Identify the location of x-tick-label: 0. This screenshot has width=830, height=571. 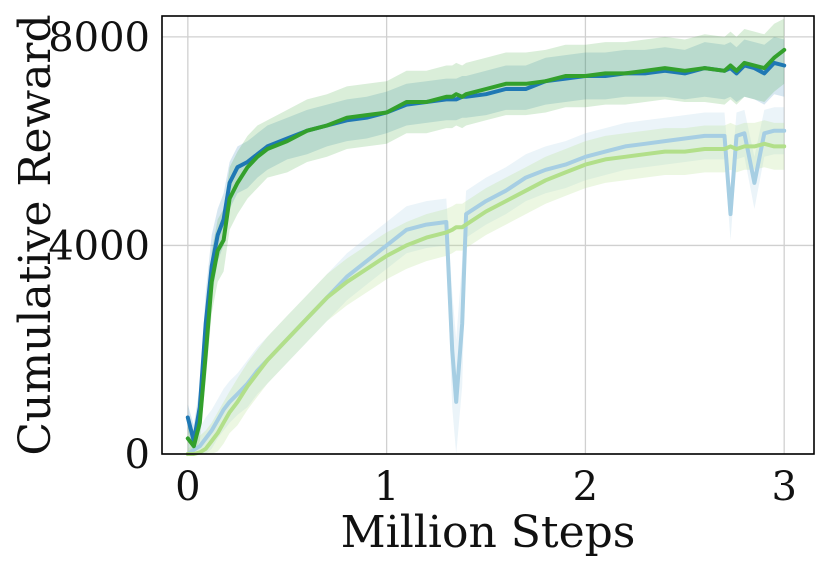
(187, 487).